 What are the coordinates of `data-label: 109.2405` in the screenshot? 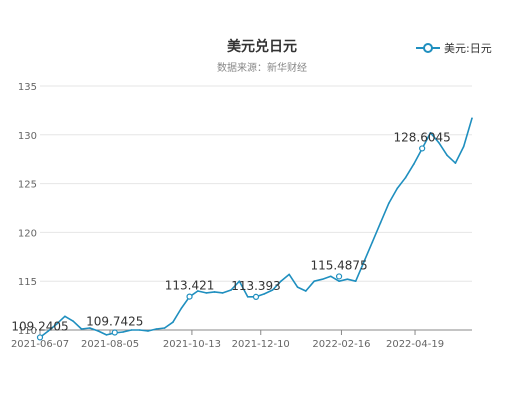 It's located at (39, 326).